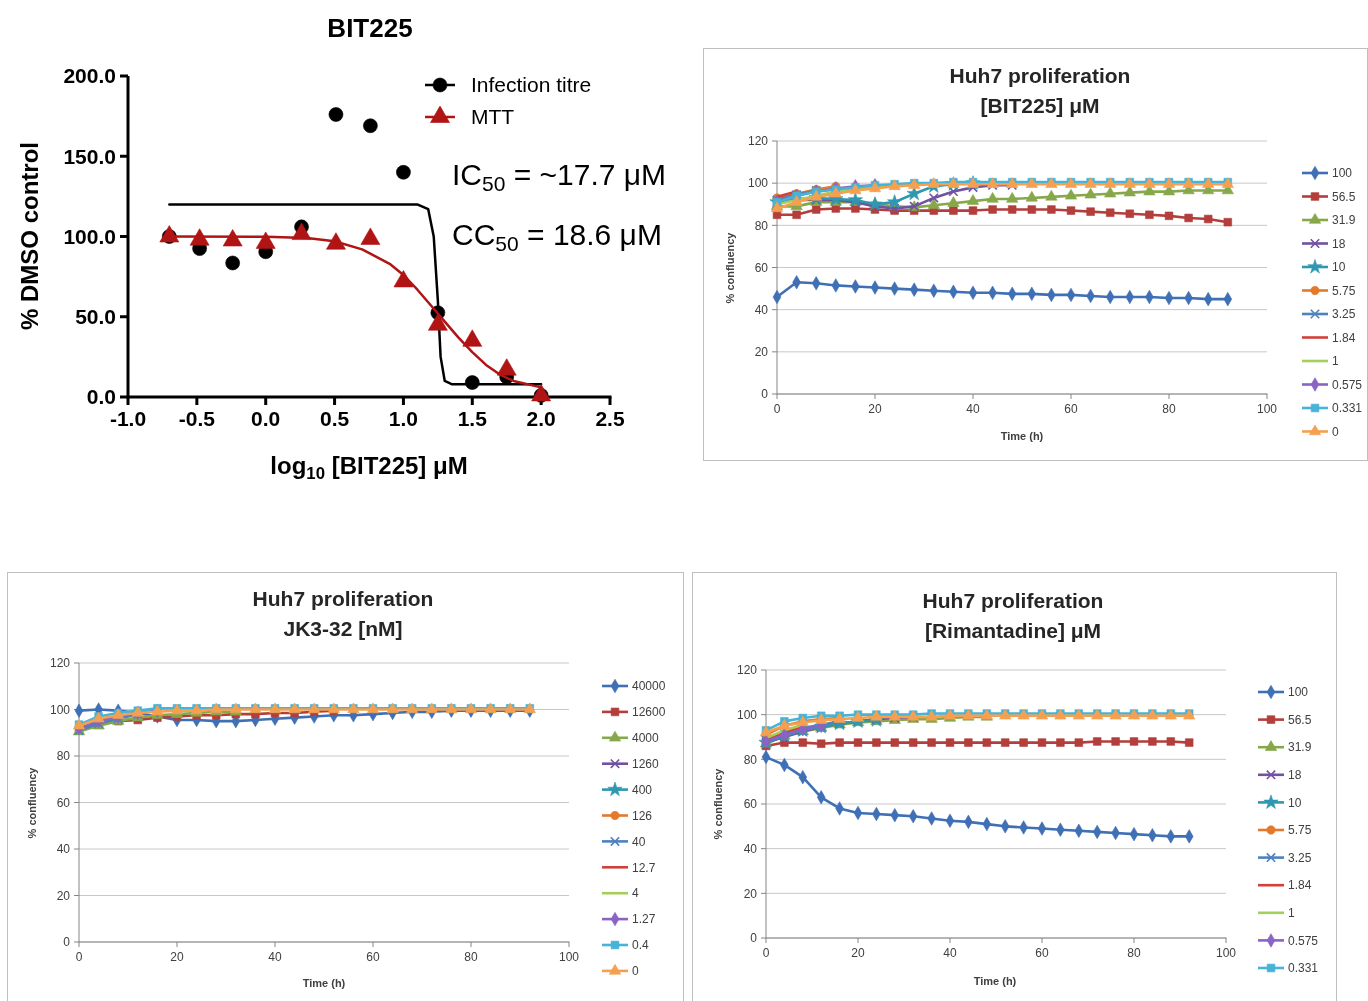 The height and width of the screenshot is (1001, 1368). What do you see at coordinates (557, 236) in the screenshot?
I see `annotation: CC$_{50}$ = 18.6 μM` at bounding box center [557, 236].